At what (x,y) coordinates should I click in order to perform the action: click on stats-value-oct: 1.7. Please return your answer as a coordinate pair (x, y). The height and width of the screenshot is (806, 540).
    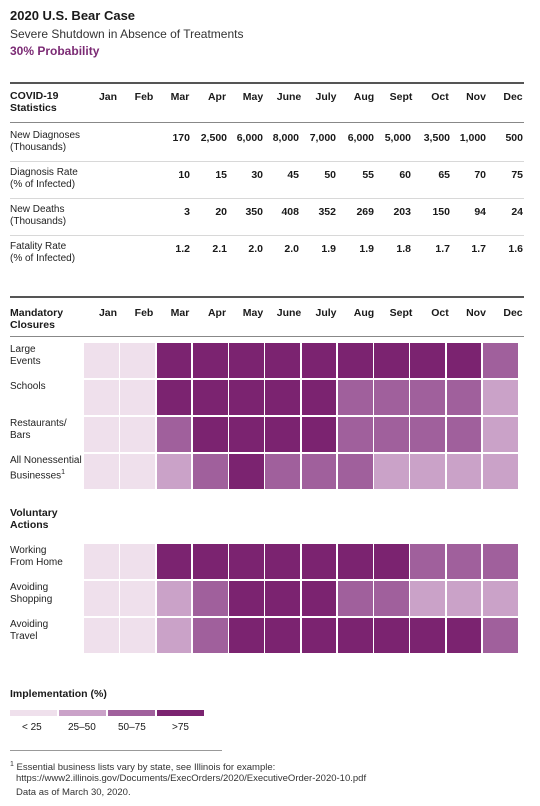
    Looking at the image, I should click on (442, 249).